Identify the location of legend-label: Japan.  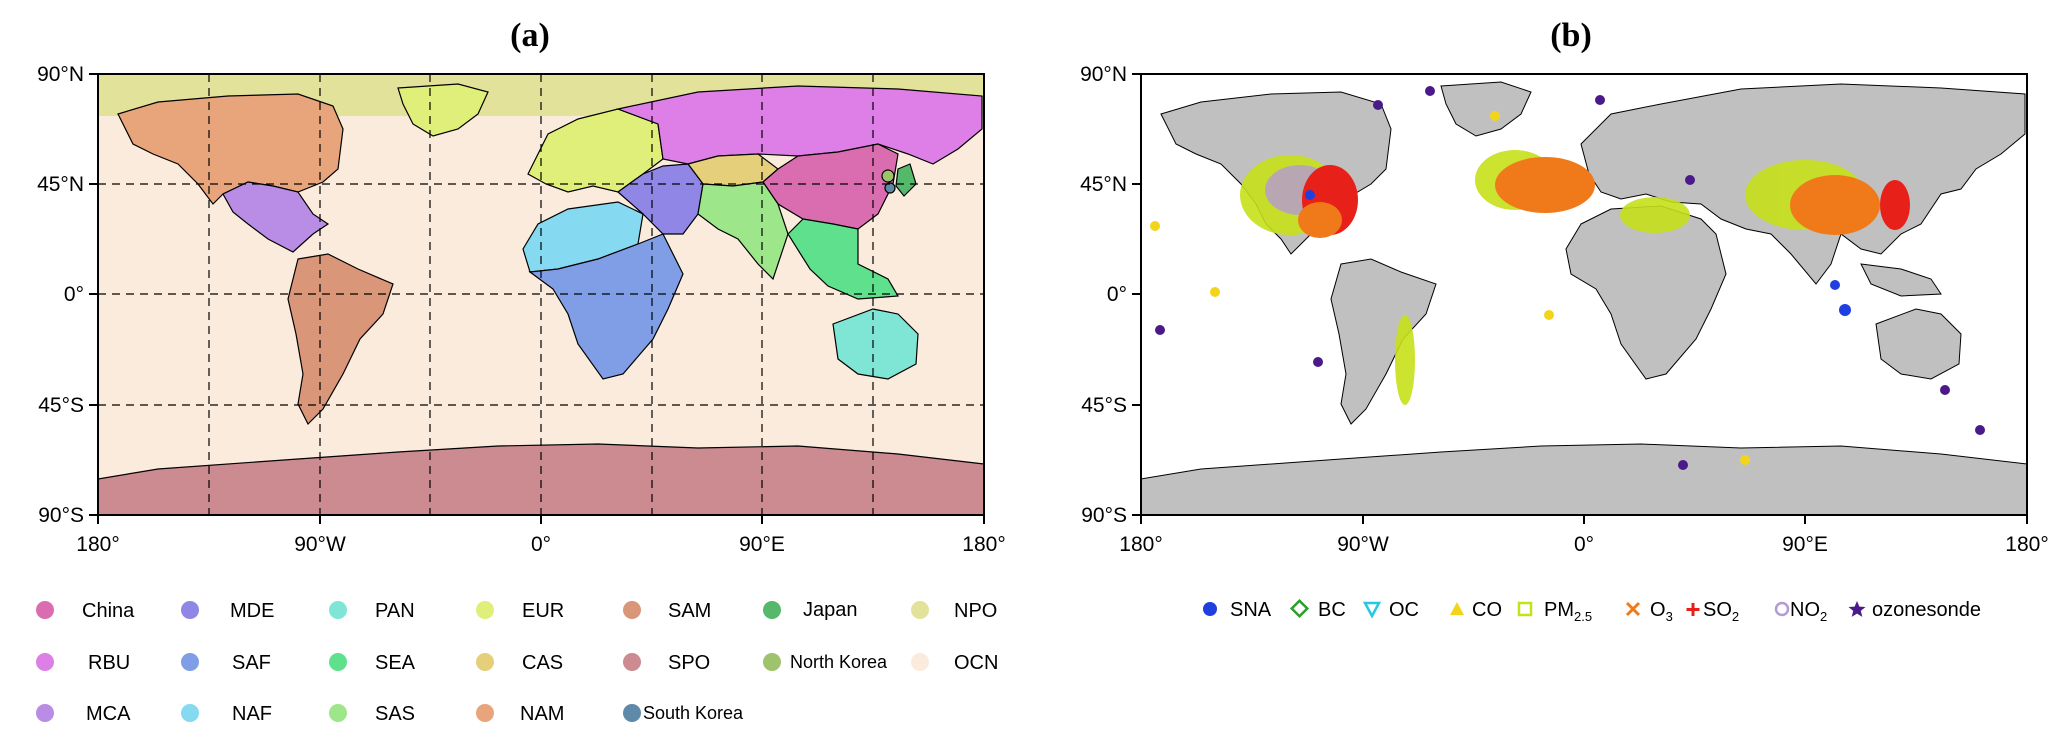
(830, 610).